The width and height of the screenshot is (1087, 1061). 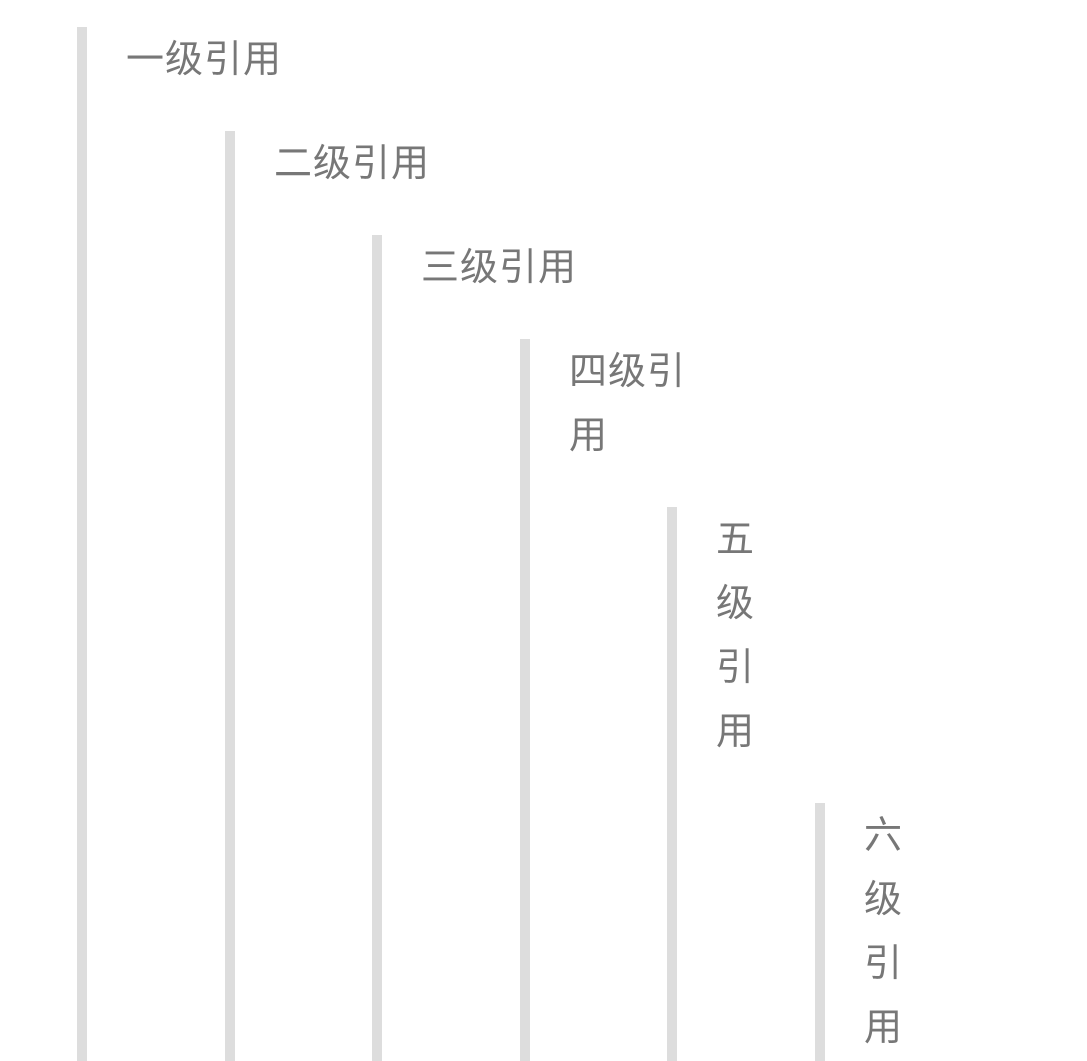 I want to click on blockquote-level-4-border, so click(x=525, y=700).